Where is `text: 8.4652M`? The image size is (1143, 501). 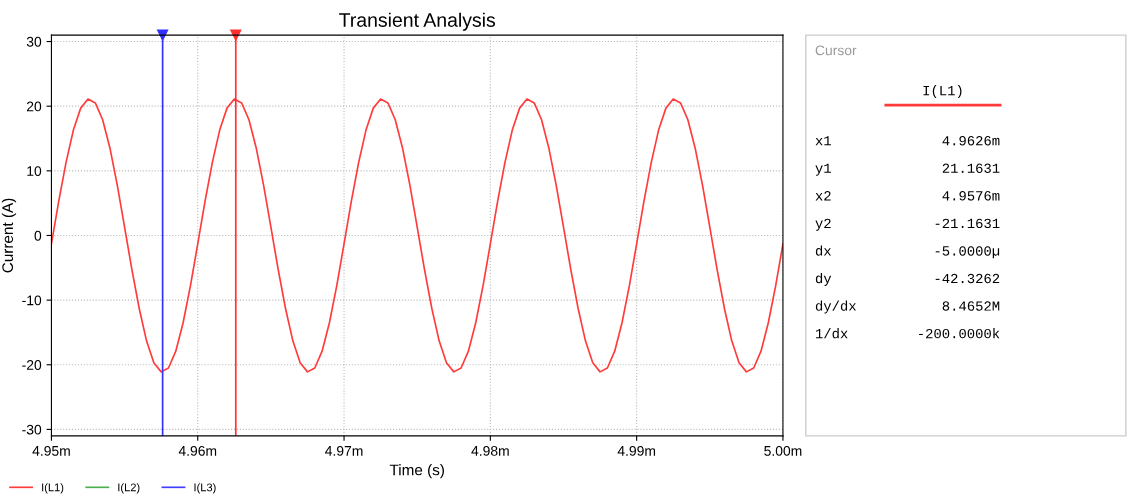
text: 8.4652M is located at coordinates (971, 306).